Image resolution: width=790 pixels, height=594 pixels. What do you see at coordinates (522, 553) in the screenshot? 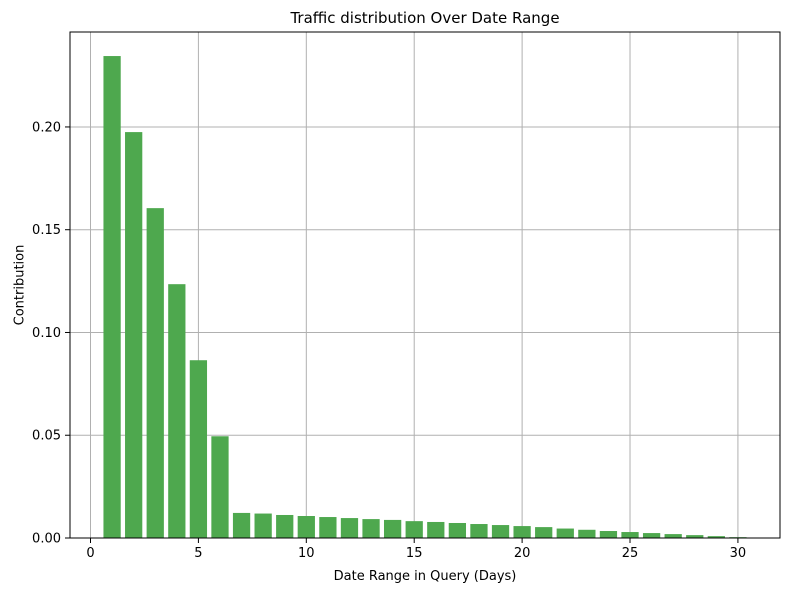
I see `x-tick-label: 20` at bounding box center [522, 553].